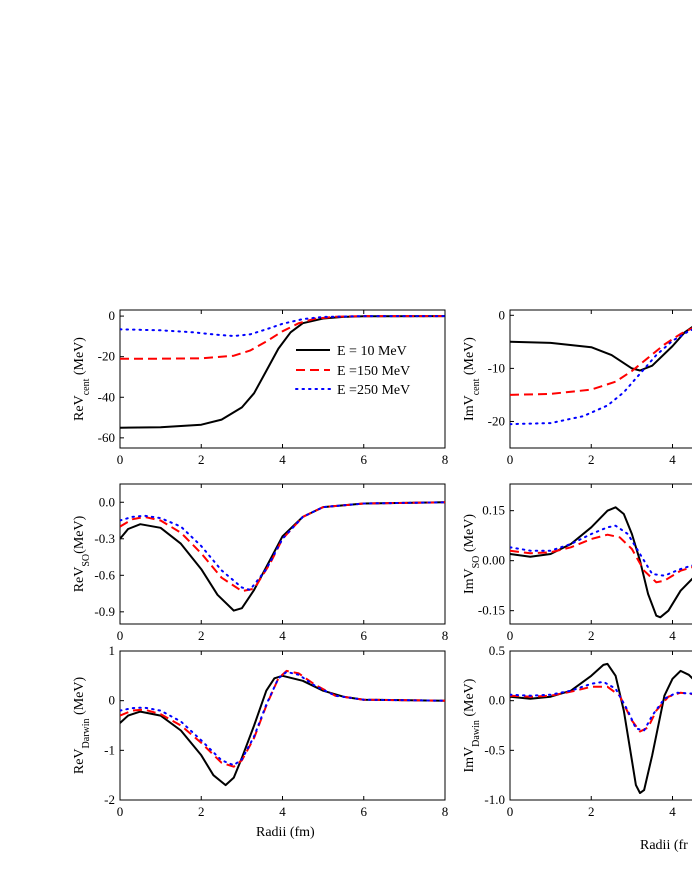  I want to click on im-cent-xtick-label: 2, so click(591, 459).